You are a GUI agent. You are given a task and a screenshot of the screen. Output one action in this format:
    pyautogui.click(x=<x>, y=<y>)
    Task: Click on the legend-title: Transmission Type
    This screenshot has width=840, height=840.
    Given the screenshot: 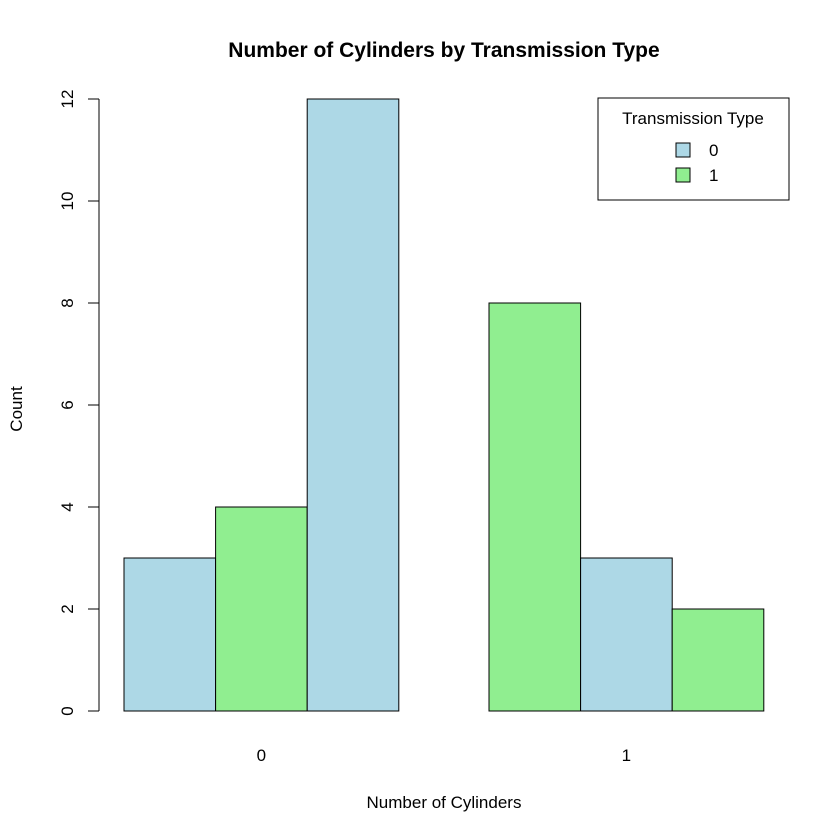 What is the action you would take?
    pyautogui.click(x=693, y=118)
    